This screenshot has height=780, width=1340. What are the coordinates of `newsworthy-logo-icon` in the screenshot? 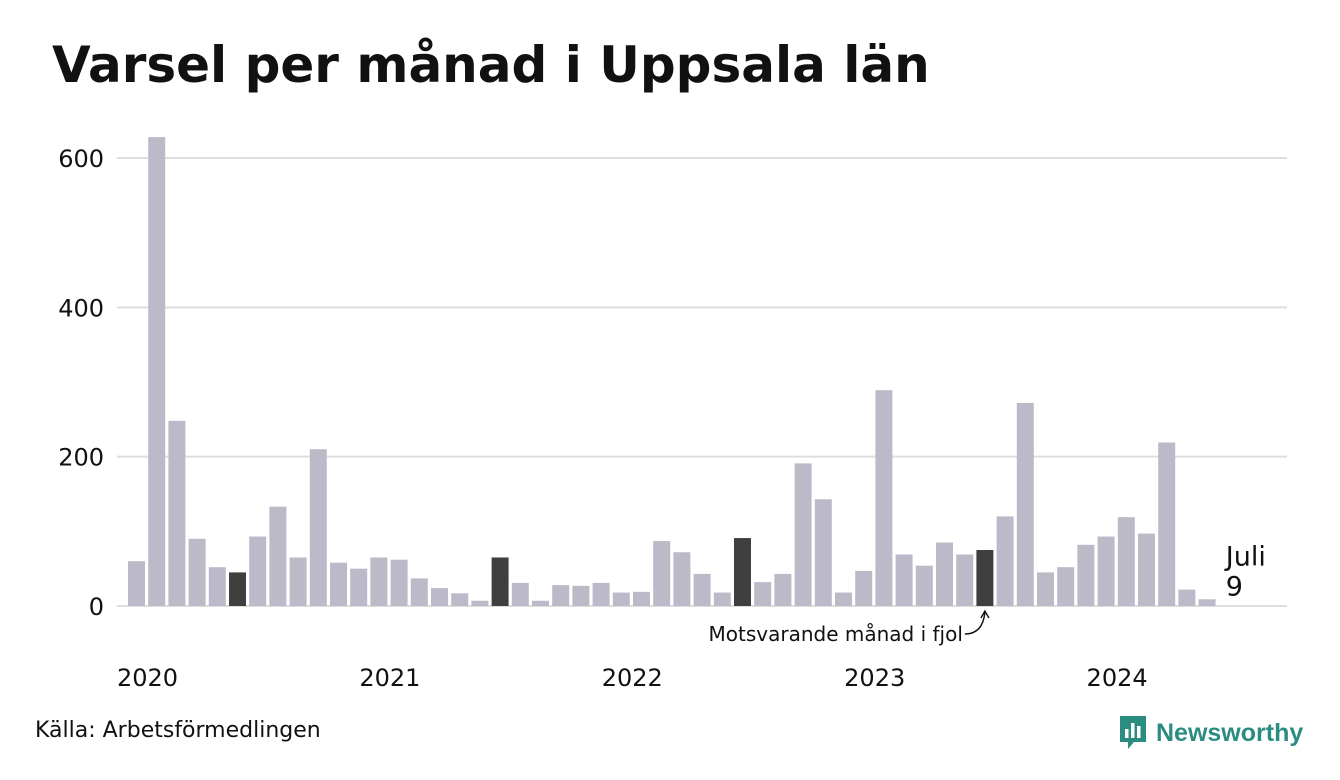 It's located at (1133, 732).